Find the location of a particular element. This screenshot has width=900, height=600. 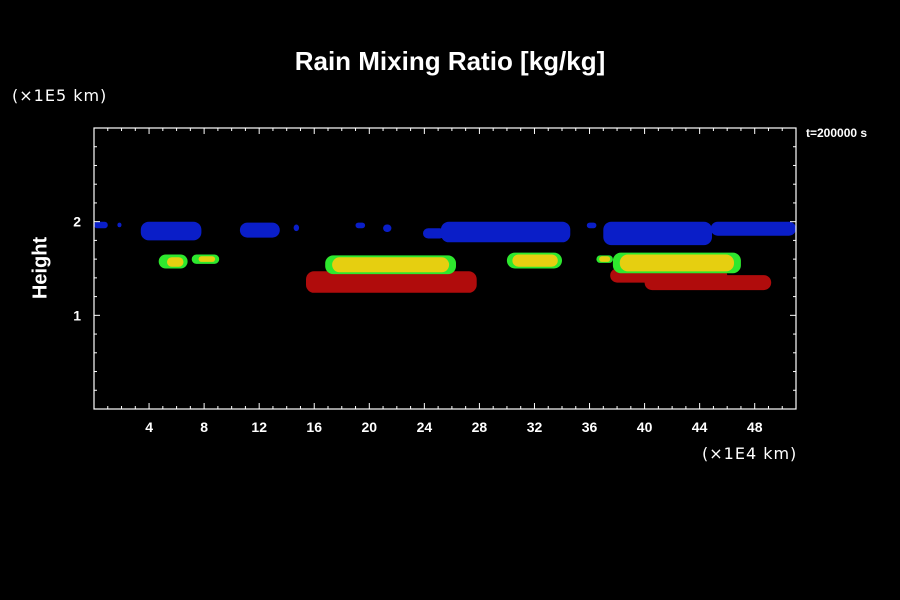

x-tick-label: 4 is located at coordinates (149, 427).